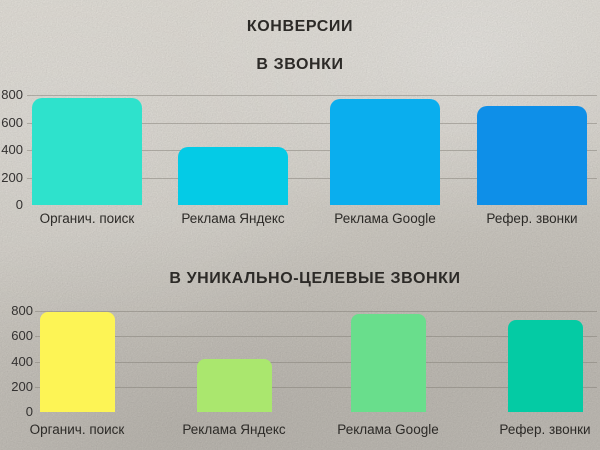  Describe the element at coordinates (315, 278) in the screenshot. I see `chart2-title: В УНИКАЛЬНО-ЦЕЛЕВЫЕ ЗВОНКИ` at that location.